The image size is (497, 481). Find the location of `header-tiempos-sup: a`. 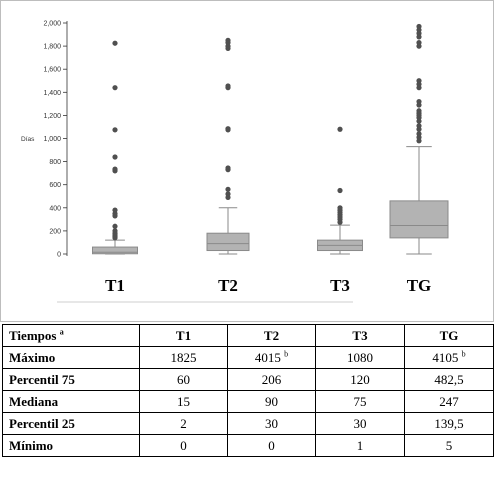

header-tiempos-sup: a is located at coordinates (61, 332).